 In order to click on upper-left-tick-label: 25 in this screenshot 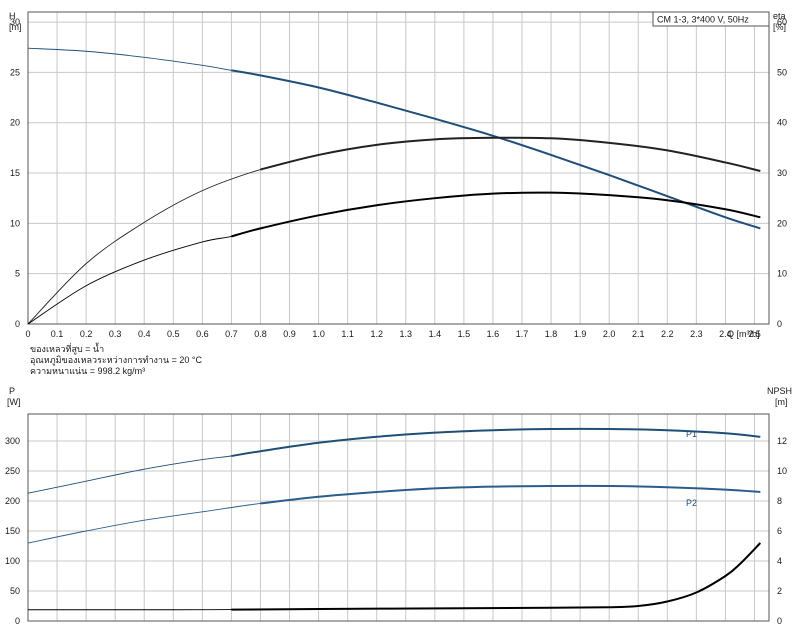, I will do `click(15, 72)`.